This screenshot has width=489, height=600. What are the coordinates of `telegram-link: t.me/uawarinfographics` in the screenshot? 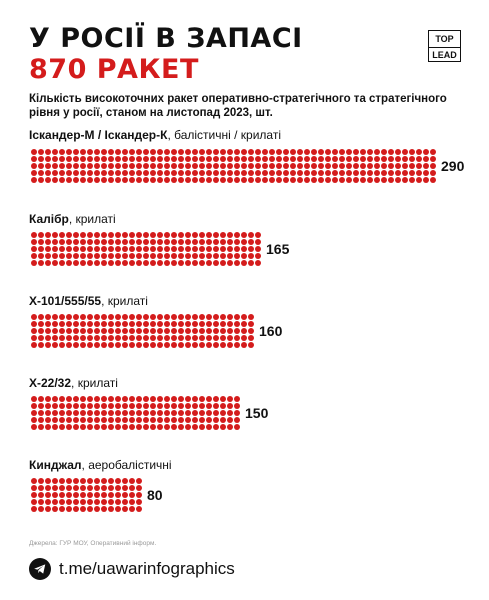 It's located at (147, 568).